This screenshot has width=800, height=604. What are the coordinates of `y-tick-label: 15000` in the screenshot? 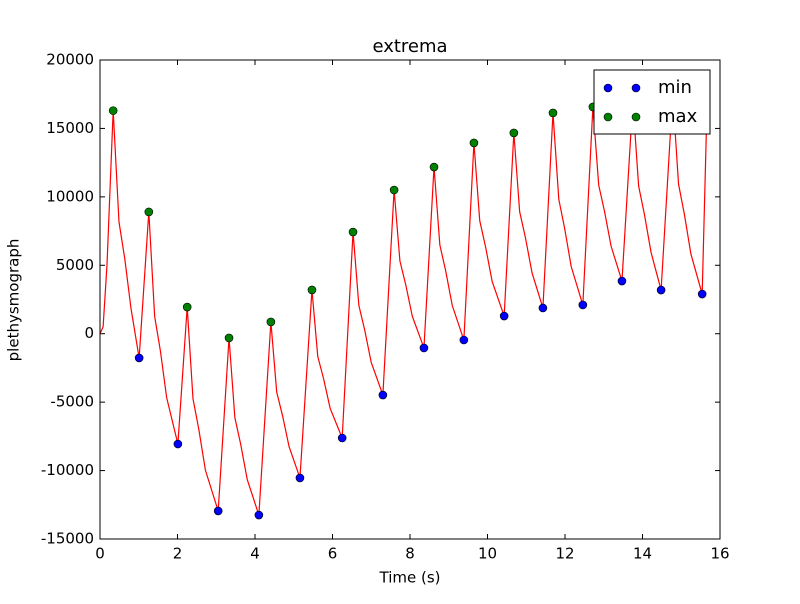 It's located at (70, 128).